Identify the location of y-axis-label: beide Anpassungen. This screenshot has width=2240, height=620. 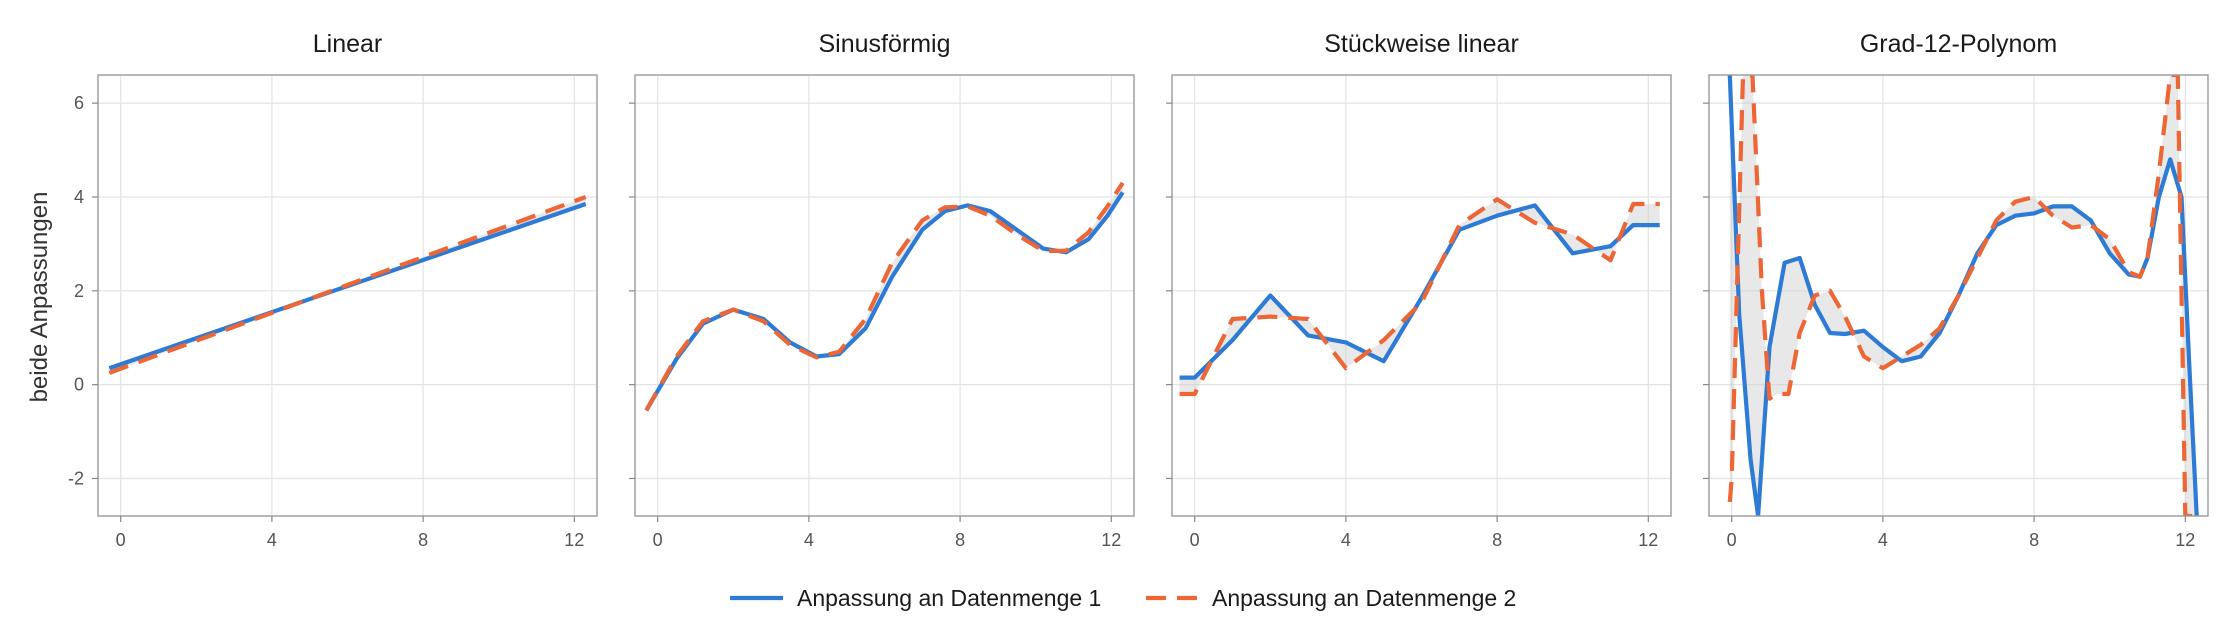
(39, 297).